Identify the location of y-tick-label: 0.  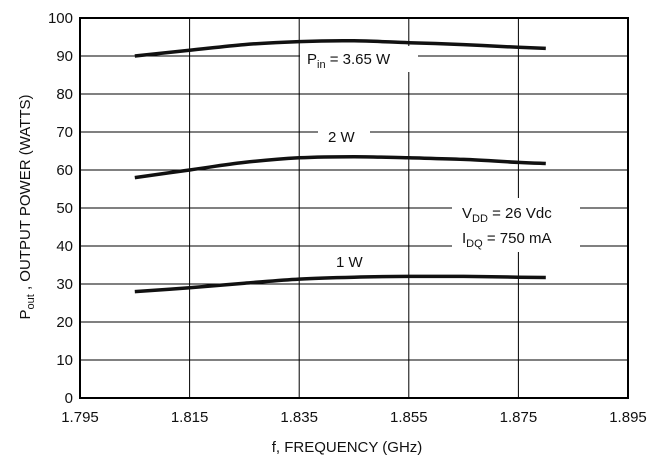
(69, 398).